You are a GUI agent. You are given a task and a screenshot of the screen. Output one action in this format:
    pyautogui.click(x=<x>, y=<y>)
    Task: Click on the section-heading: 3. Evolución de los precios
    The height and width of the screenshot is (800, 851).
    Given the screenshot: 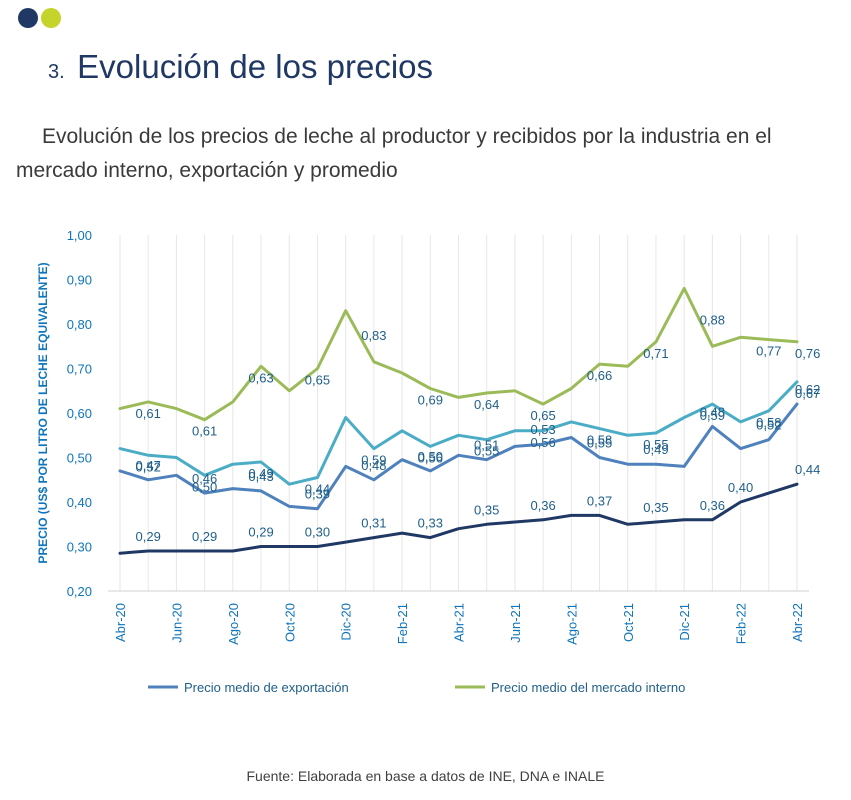 What is the action you would take?
    pyautogui.click(x=240, y=67)
    